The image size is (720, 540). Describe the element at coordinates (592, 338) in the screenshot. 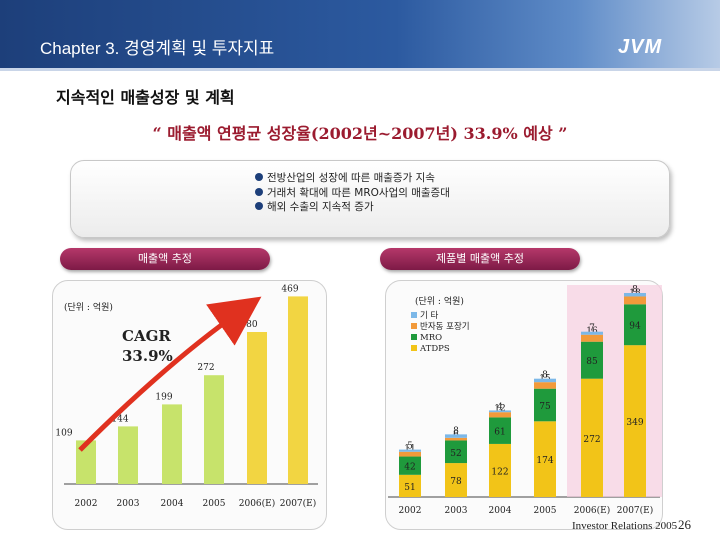

I see `right-bar-2006(E)-반자동 포장기` at that location.